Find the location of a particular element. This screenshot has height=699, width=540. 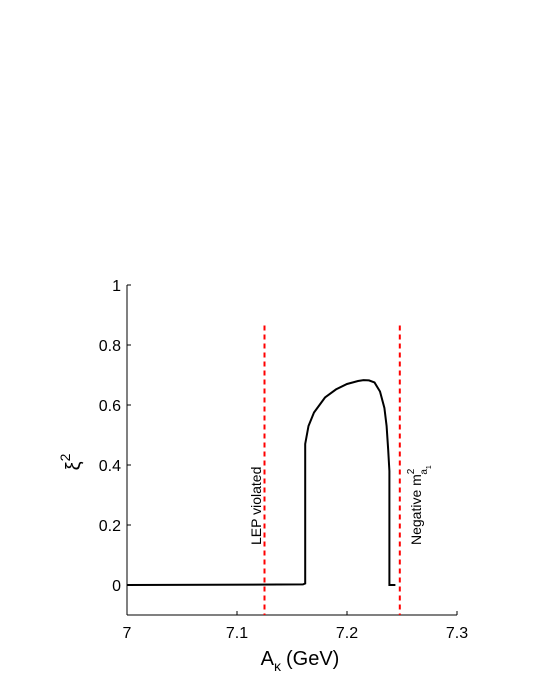

annotation-negative-ma1-sub: a is located at coordinates (424, 472).